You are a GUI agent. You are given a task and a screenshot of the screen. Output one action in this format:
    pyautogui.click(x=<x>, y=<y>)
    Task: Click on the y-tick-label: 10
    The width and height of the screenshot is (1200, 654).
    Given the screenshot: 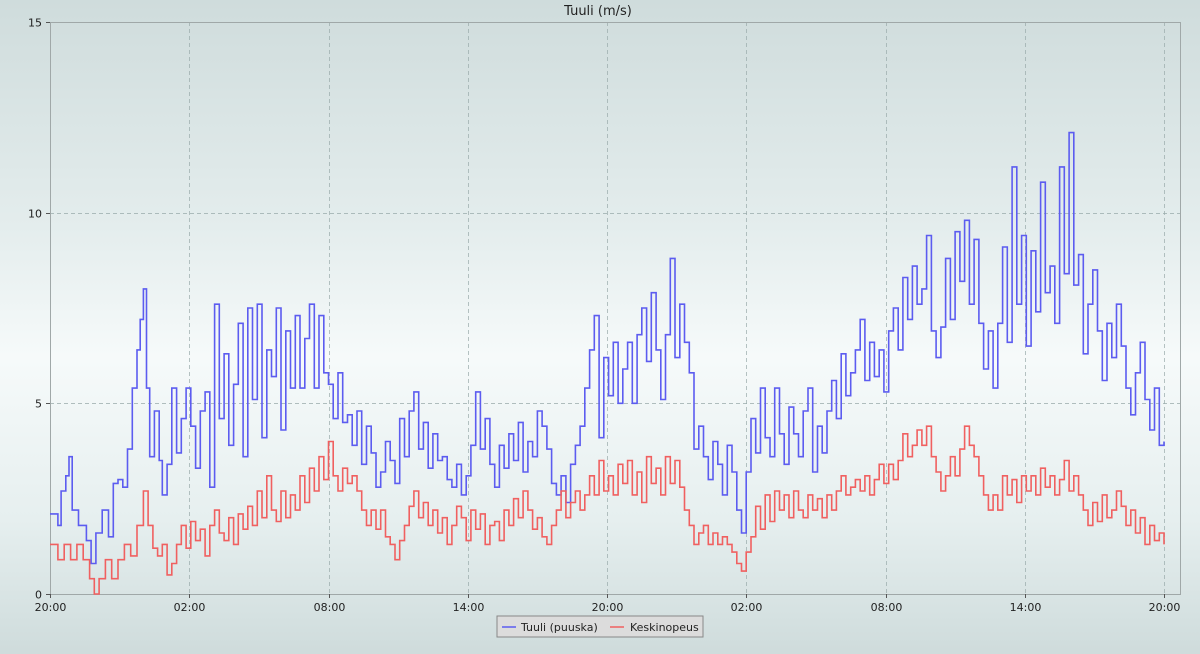 What is the action you would take?
    pyautogui.click(x=35, y=214)
    